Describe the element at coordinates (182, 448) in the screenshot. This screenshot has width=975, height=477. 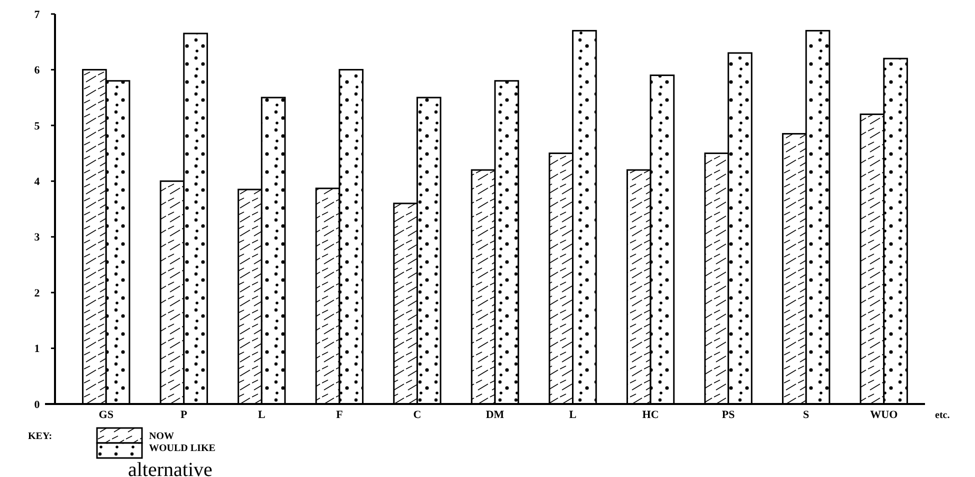
I see `legend-label: WOULD LIKE` at that location.